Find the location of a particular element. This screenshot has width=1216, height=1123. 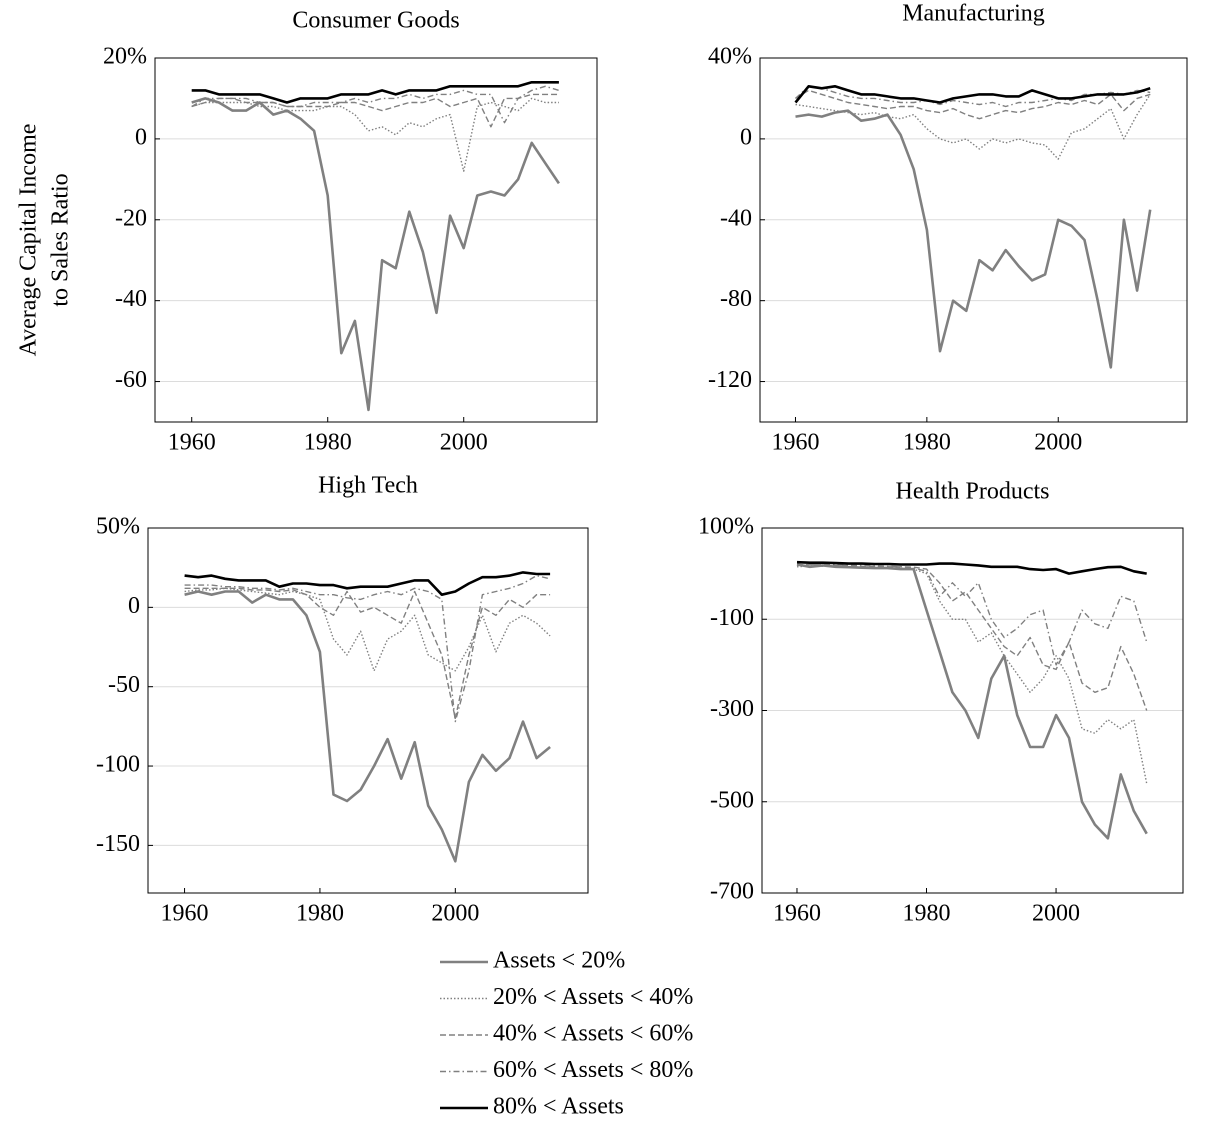

y-tick-label: -150 is located at coordinates (118, 844).